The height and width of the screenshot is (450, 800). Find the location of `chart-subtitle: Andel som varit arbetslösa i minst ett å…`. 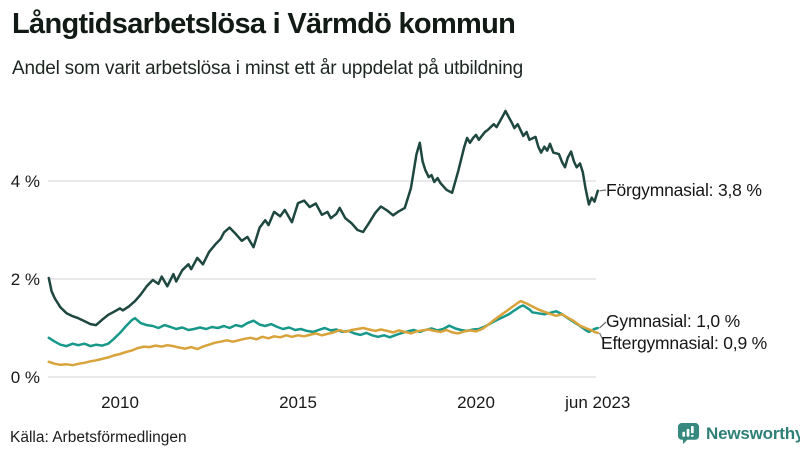

chart-subtitle: Andel som varit arbetslösa i minst ett å… is located at coordinates (268, 68).